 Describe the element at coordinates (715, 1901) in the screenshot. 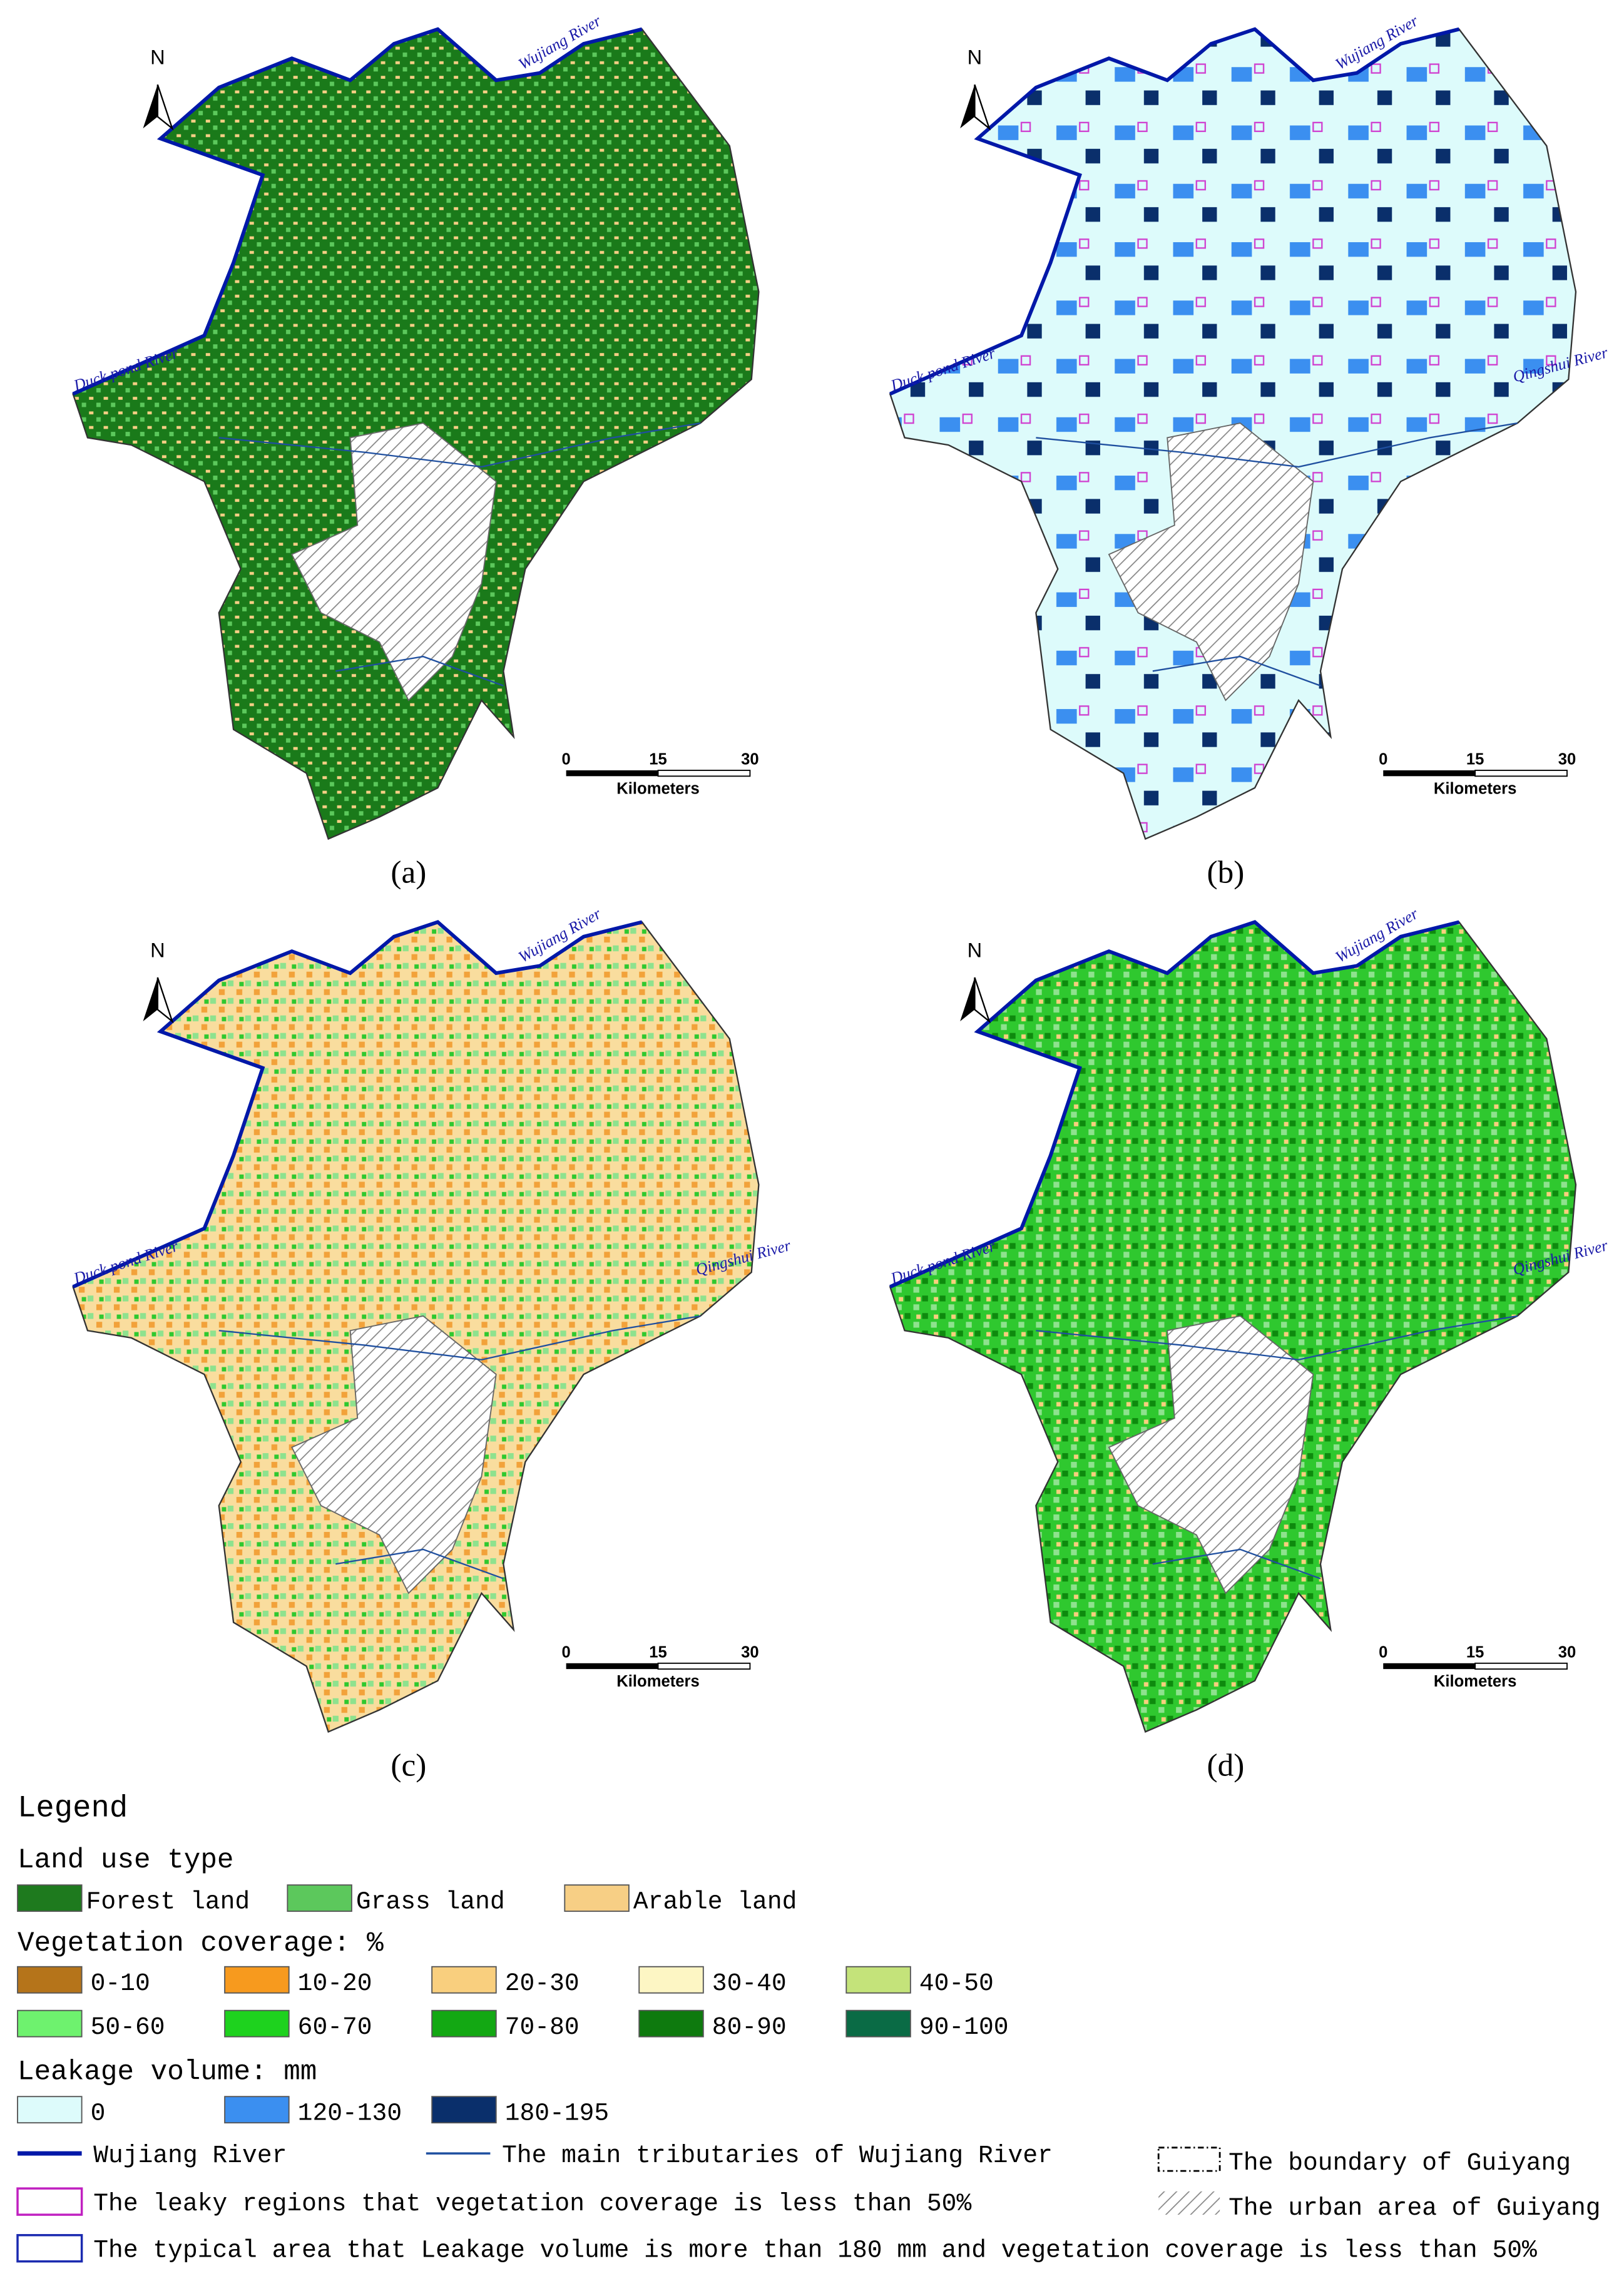

I see `legend-text: Arable land` at that location.